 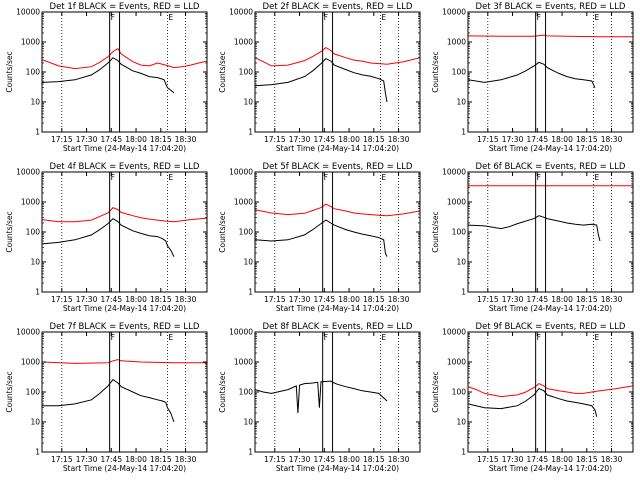 I want to click on panel-title: Det 8f BLACK = Events, RED = LLD, so click(x=338, y=327).